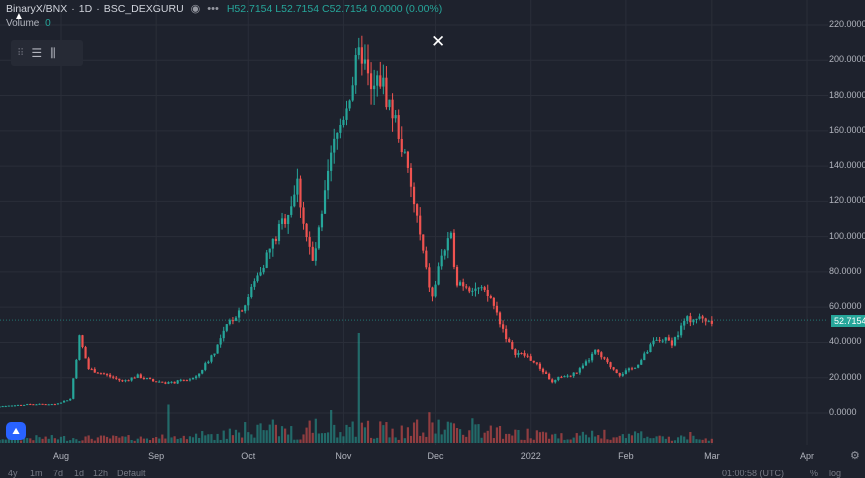  I want to click on close-icon: ✕, so click(438, 41).